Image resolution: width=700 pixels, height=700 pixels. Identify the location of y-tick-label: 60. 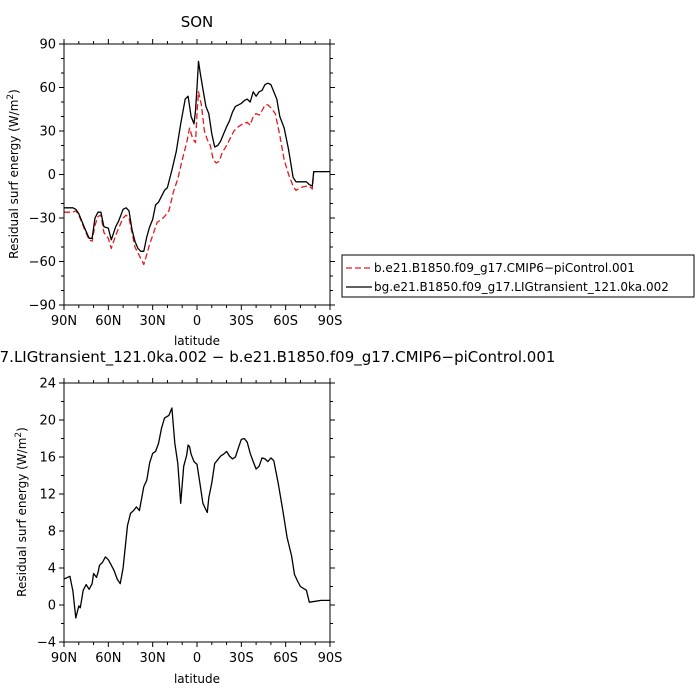
(47, 88).